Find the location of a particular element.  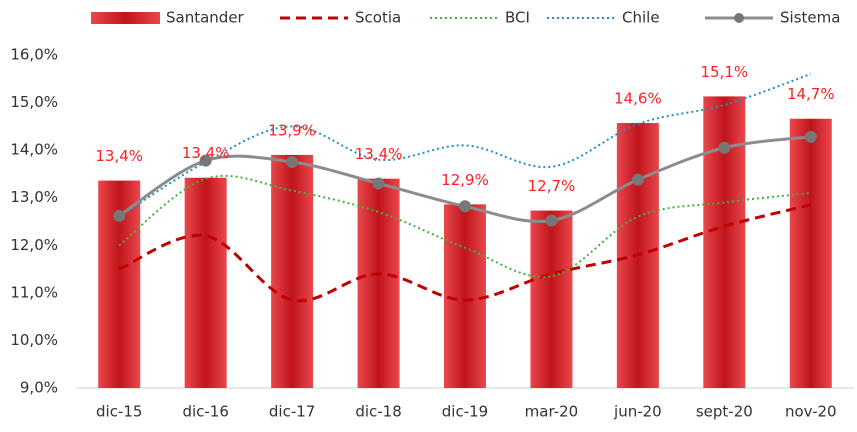

legend-marker is located at coordinates (739, 18).